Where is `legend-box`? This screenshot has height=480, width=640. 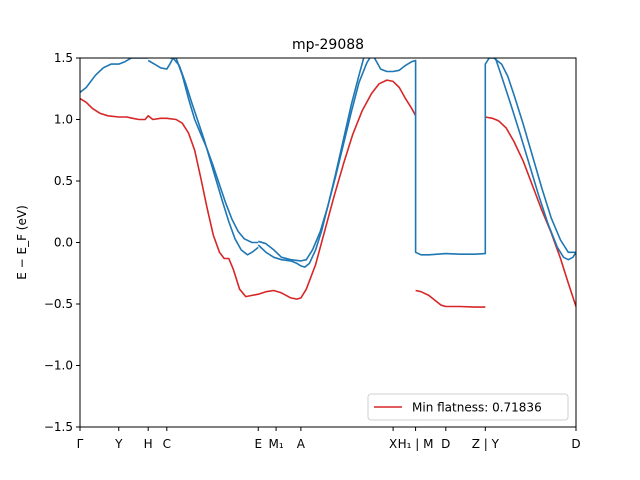
legend-box is located at coordinates (468, 407).